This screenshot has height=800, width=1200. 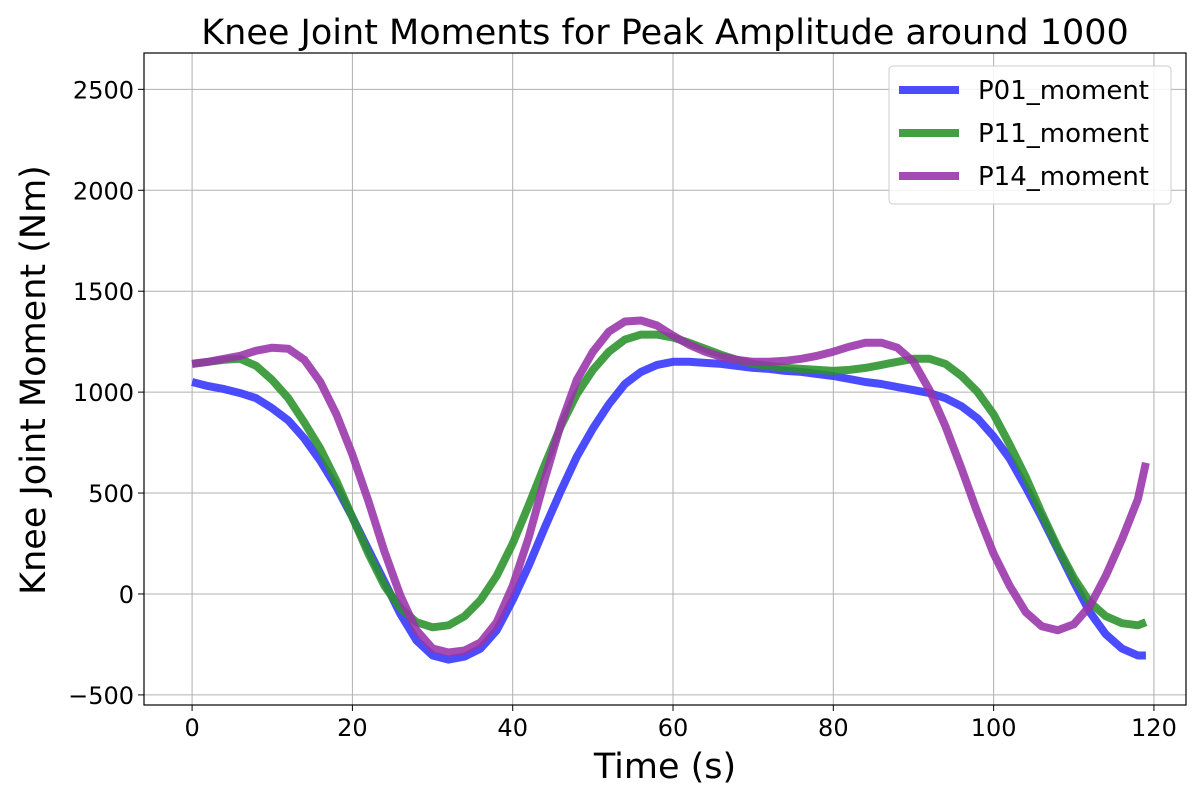 I want to click on x-axis-label: Time (s), so click(x=664, y=767).